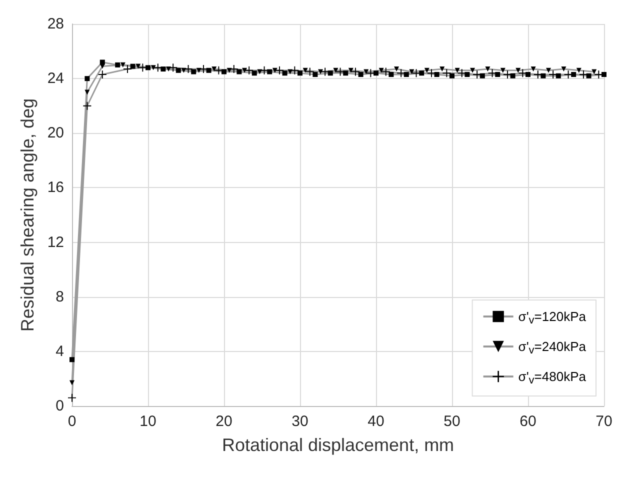 Image resolution: width=624 pixels, height=482 pixels. I want to click on y-tick-label: 16, so click(55, 187).